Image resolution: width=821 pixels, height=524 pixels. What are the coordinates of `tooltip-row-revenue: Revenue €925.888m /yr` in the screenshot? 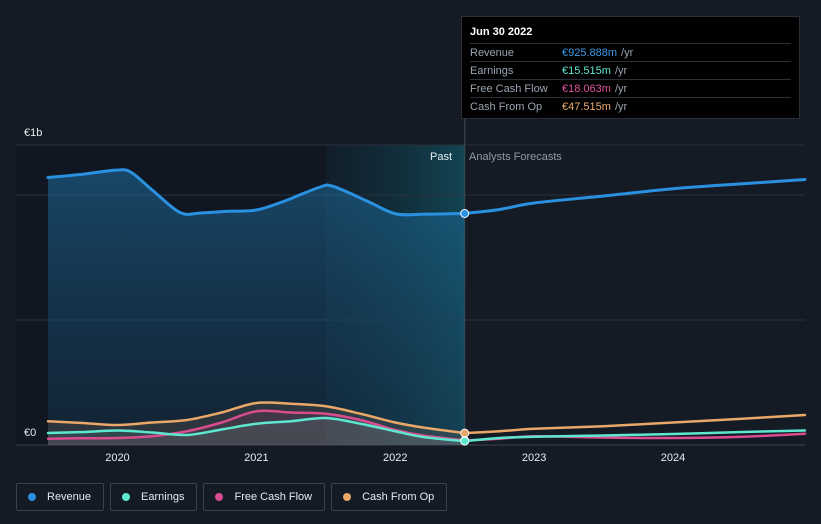 It's located at (630, 52).